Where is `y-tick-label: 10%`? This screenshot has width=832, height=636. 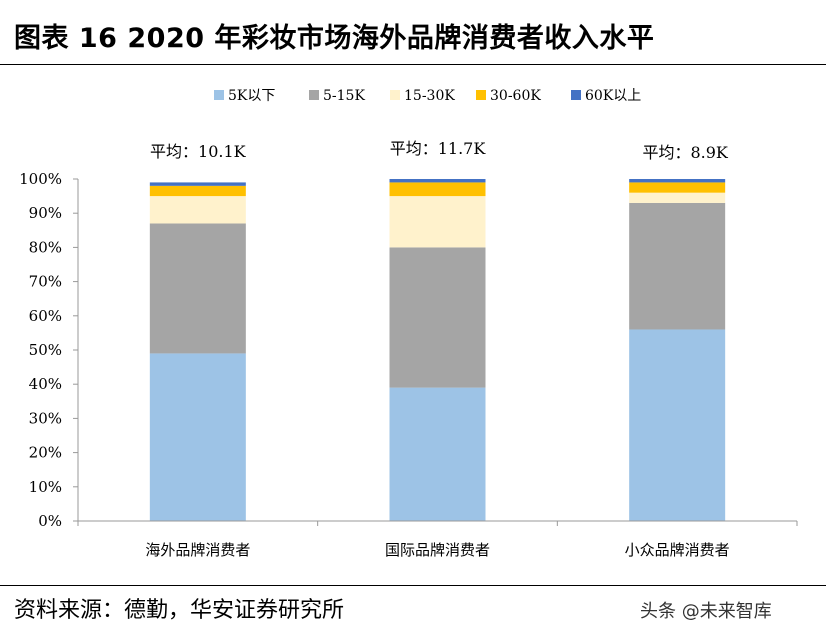 y-tick-label: 10% is located at coordinates (45, 487).